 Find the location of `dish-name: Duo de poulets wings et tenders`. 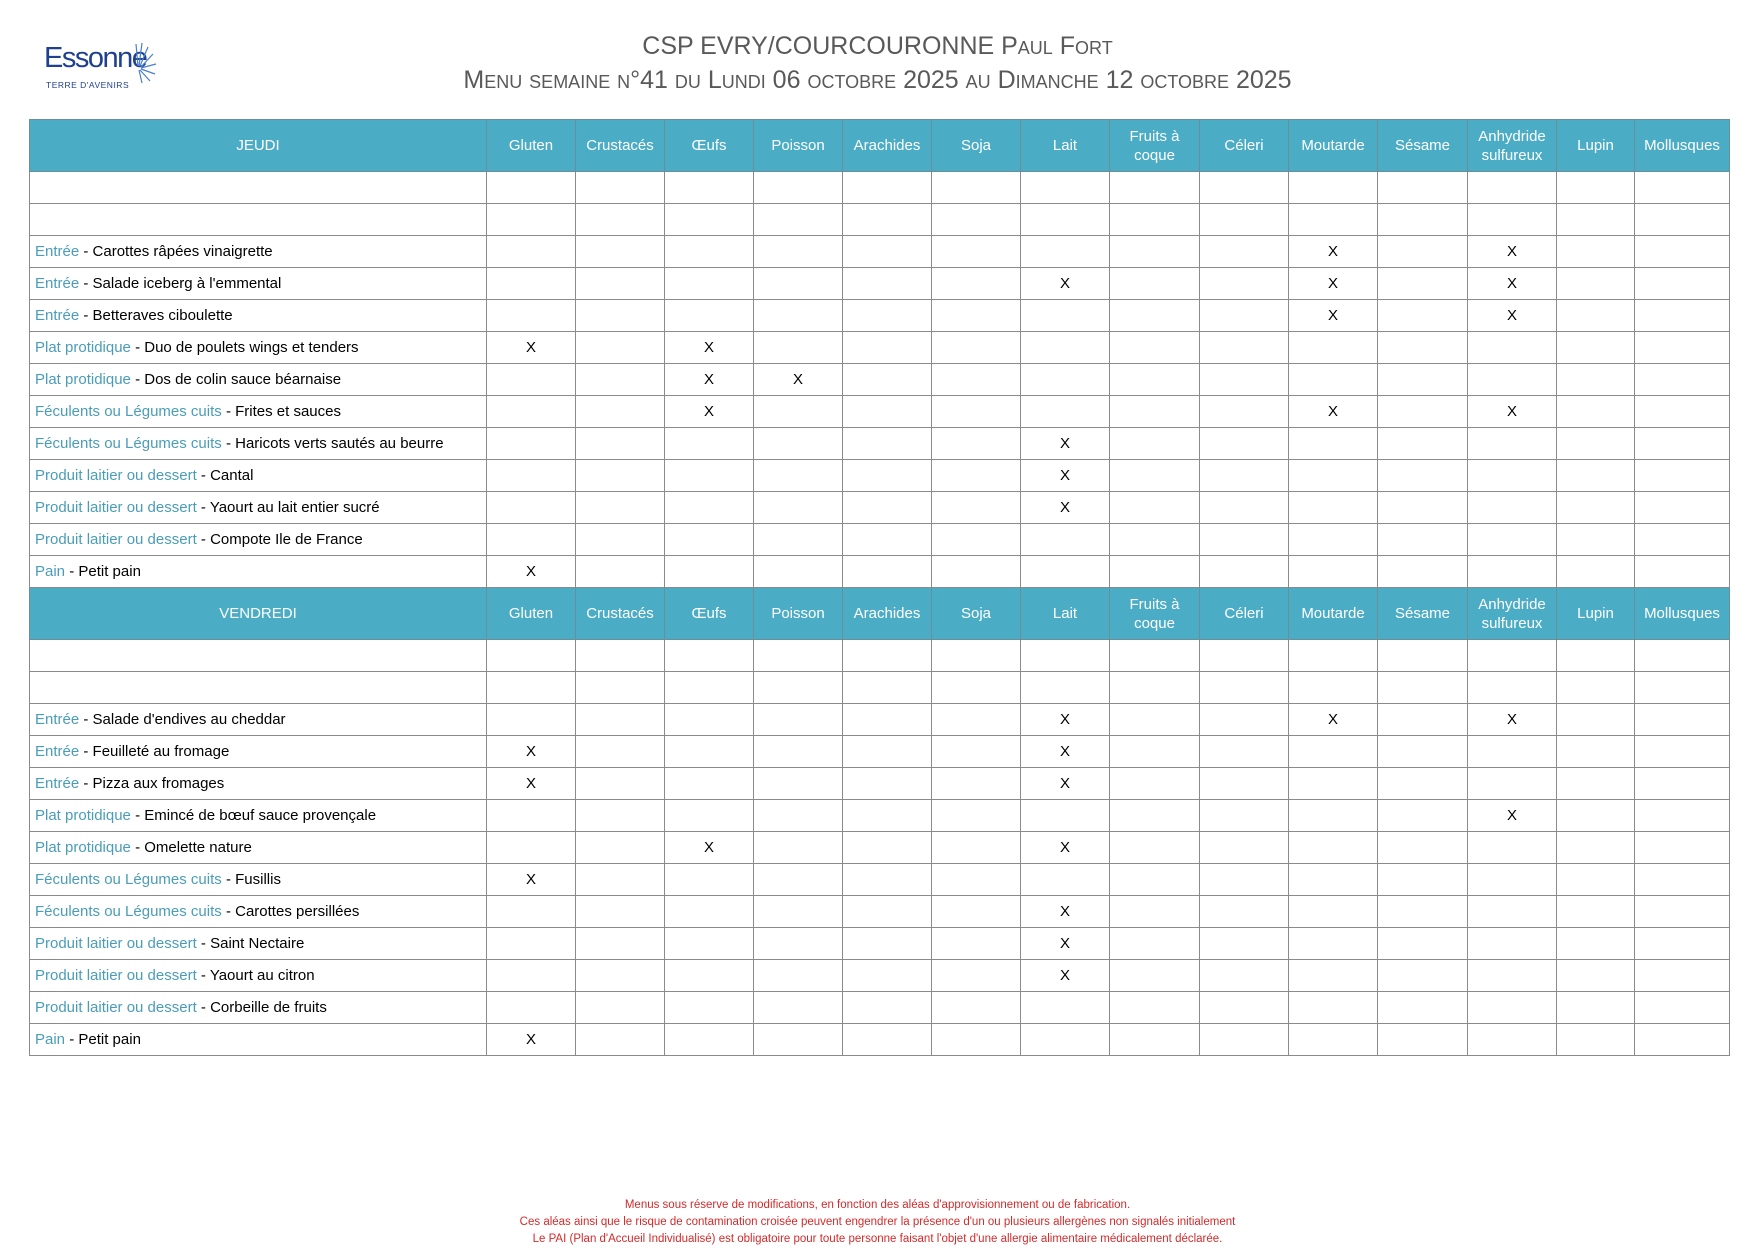

dish-name: Duo de poulets wings et tenders is located at coordinates (251, 347).